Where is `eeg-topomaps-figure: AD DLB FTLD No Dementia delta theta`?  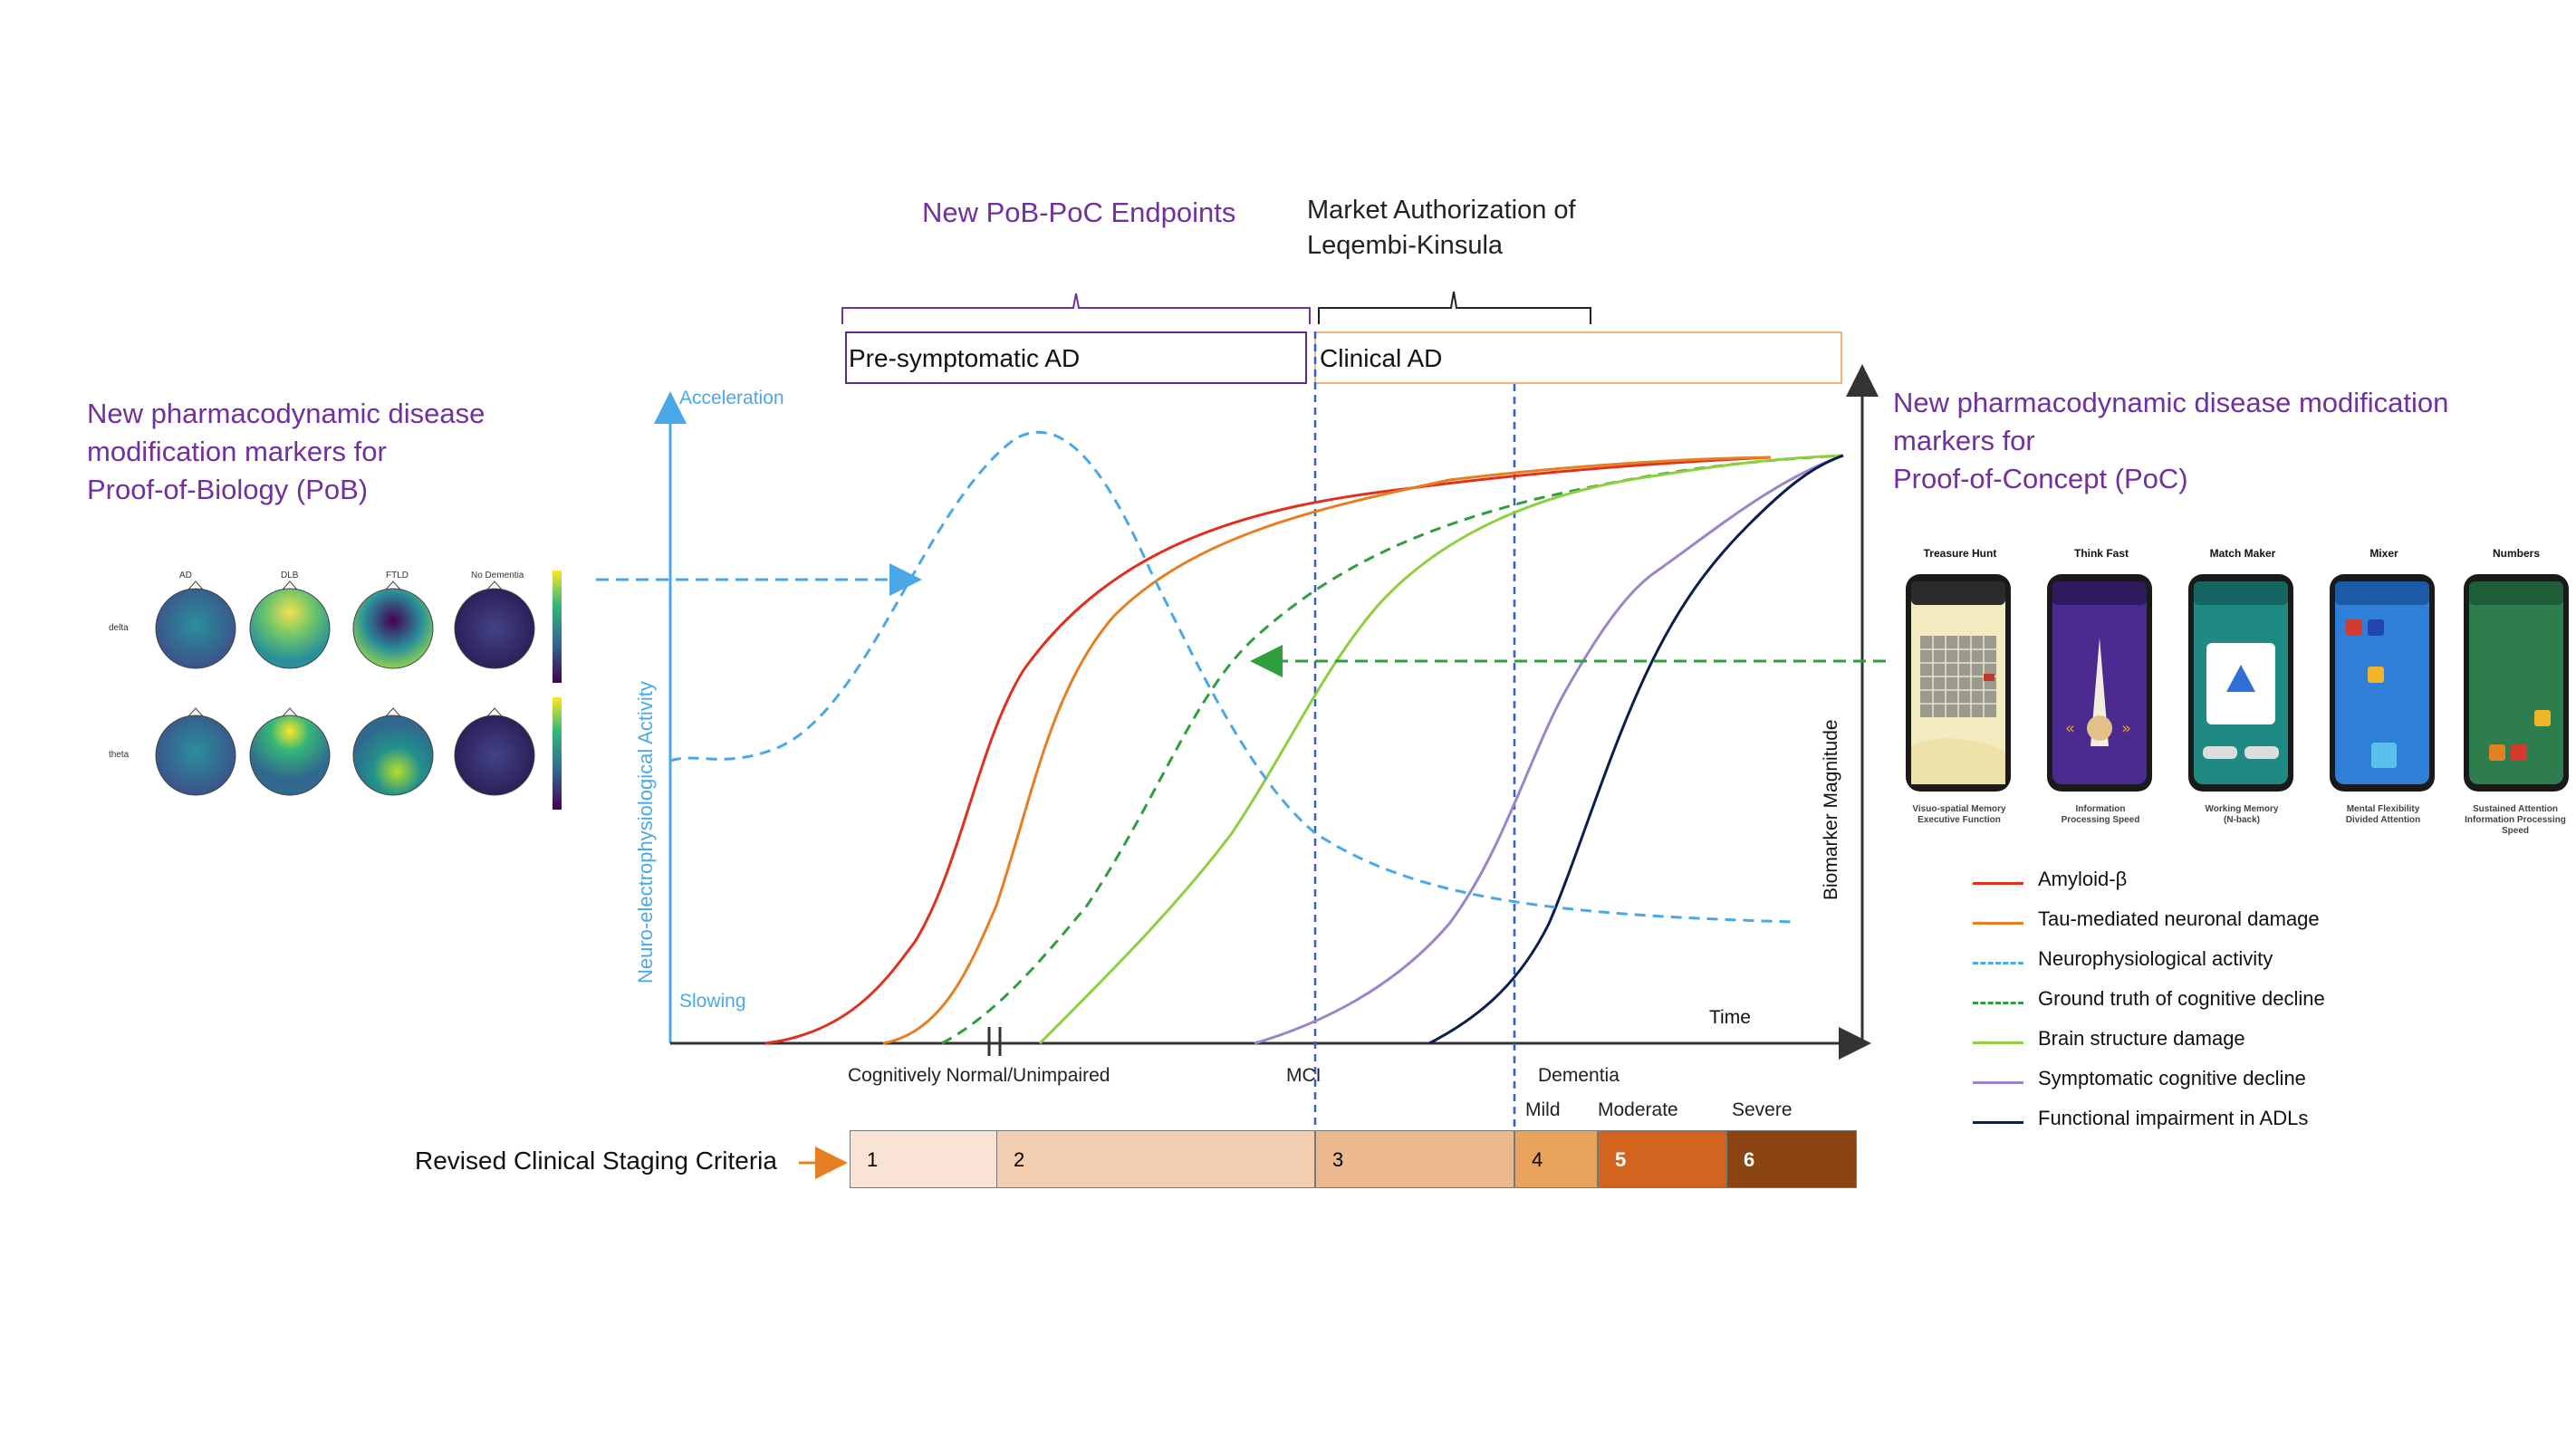 eeg-topomaps-figure: AD DLB FTLD No Dementia delta theta is located at coordinates (335, 690).